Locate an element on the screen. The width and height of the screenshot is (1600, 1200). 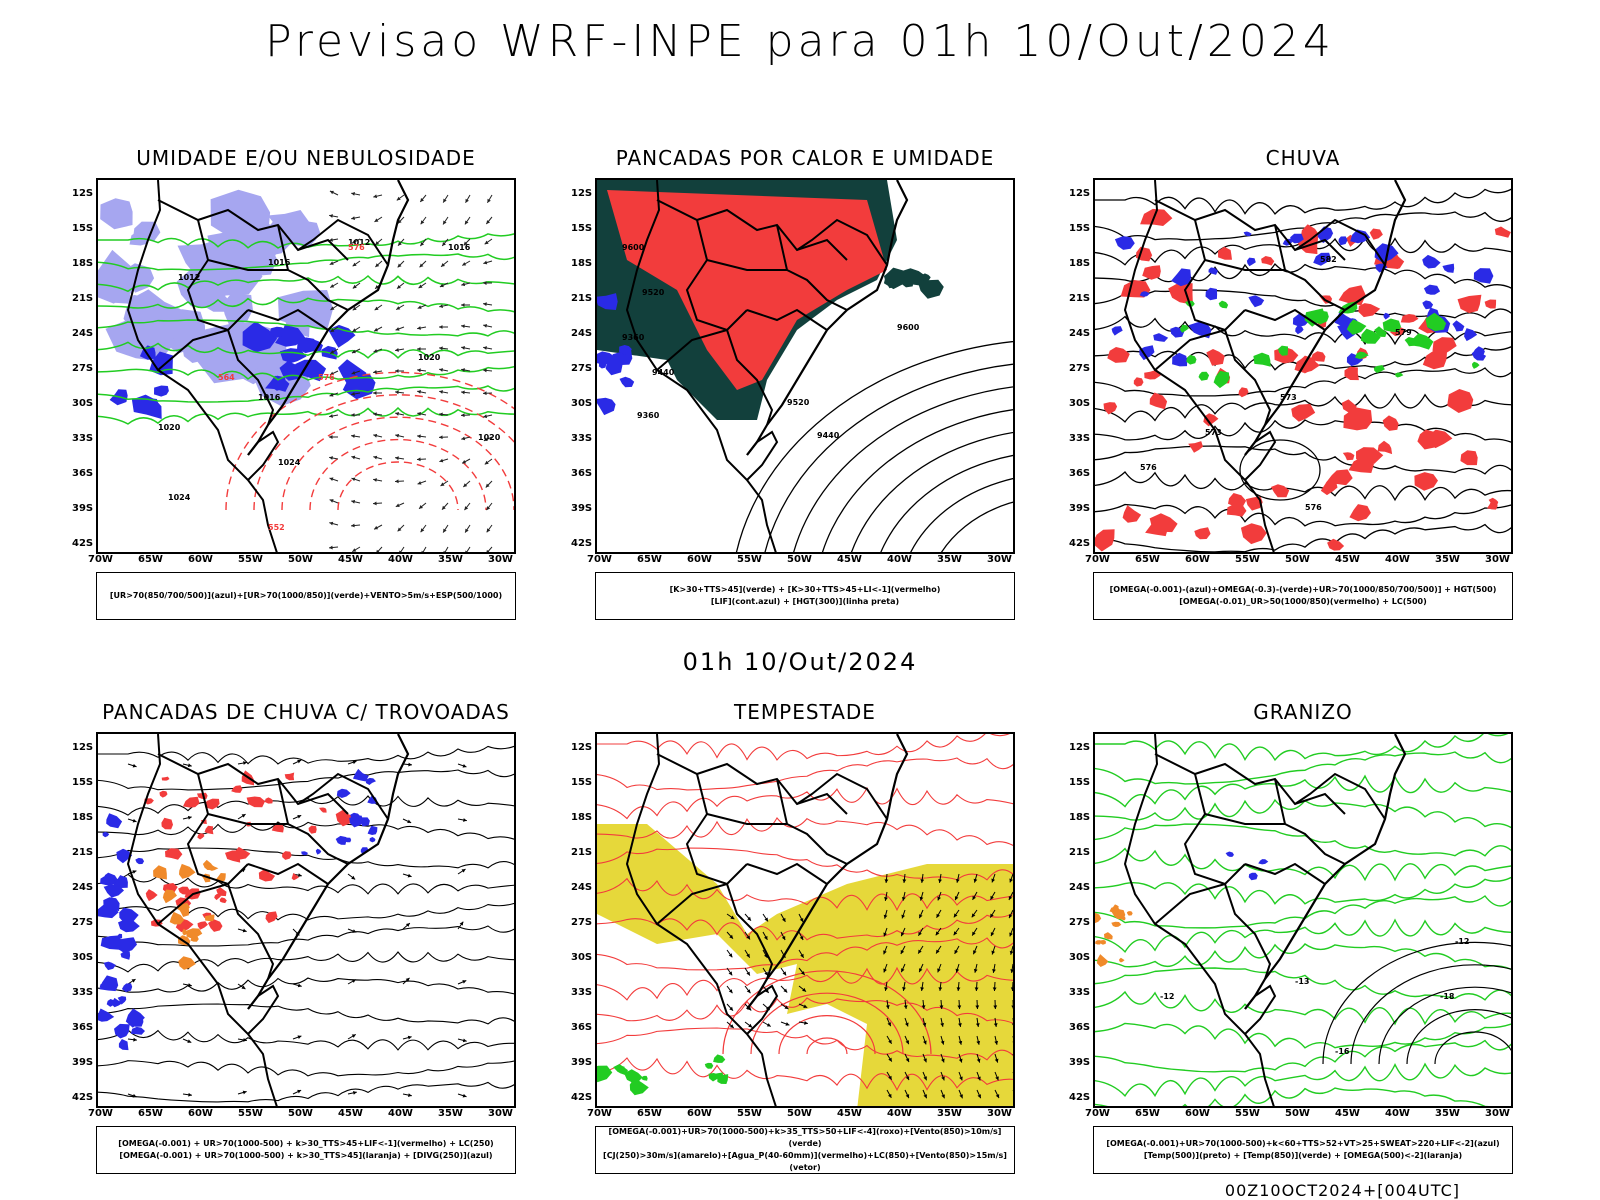
map-svg: 582 579 576 573 576 573 is located at coordinates (1303, 366).